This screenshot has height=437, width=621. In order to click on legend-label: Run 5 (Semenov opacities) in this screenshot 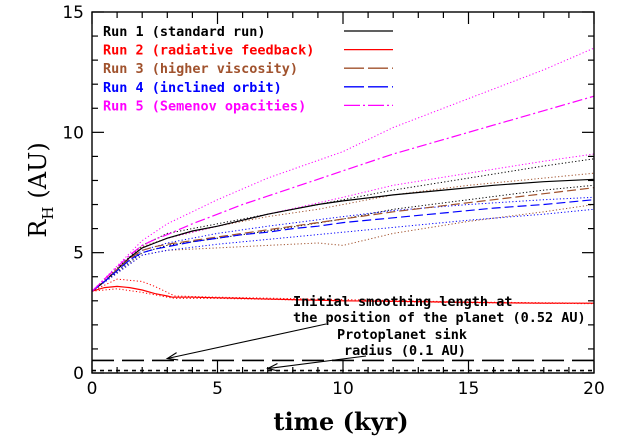, I will do `click(204, 106)`.